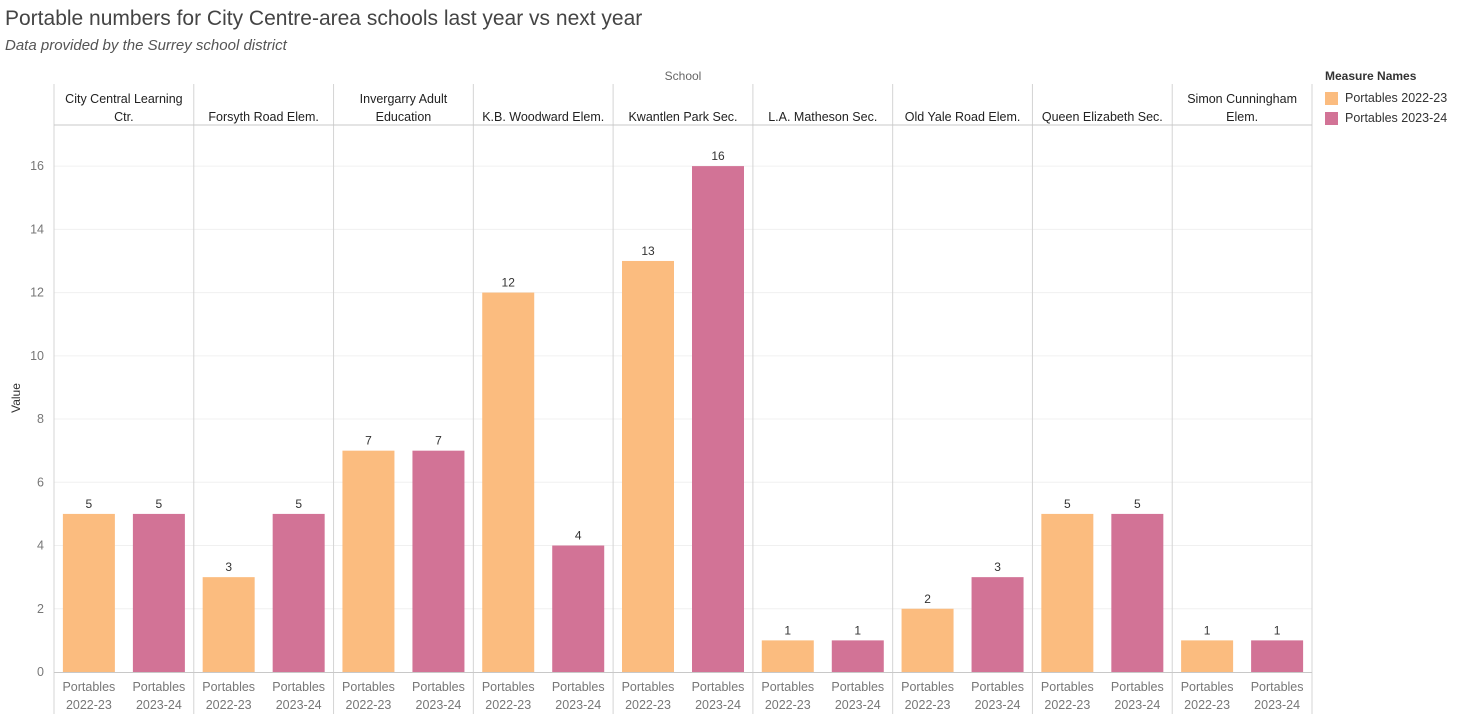 The width and height of the screenshot is (1464, 714). Describe the element at coordinates (578, 536) in the screenshot. I see `data-label: 4` at that location.